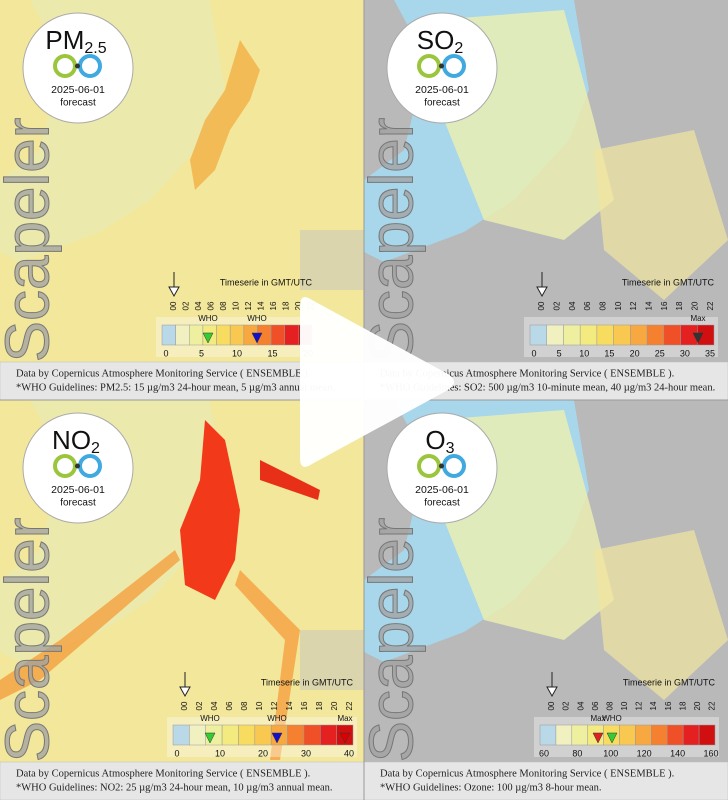  What do you see at coordinates (436, 40) in the screenshot?
I see `pollutant-name: SO` at bounding box center [436, 40].